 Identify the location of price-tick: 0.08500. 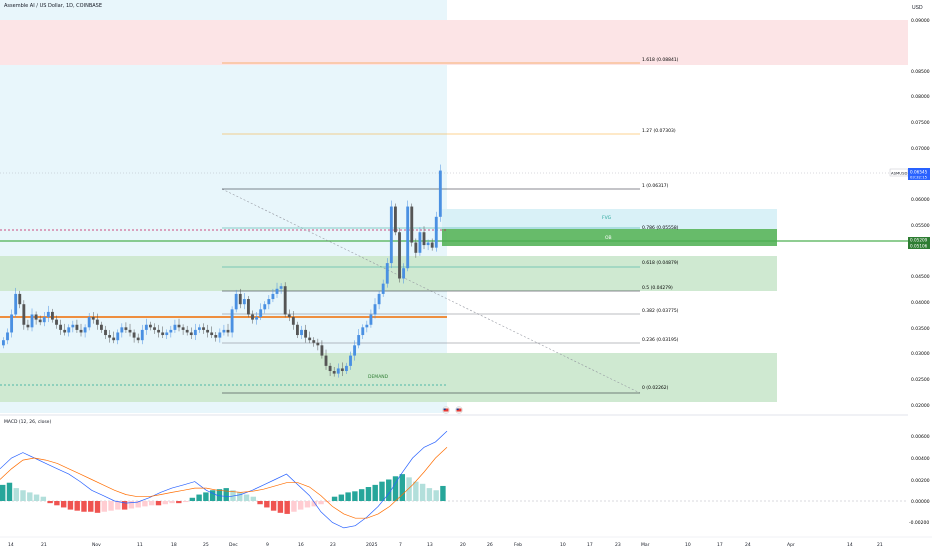
(920, 72).